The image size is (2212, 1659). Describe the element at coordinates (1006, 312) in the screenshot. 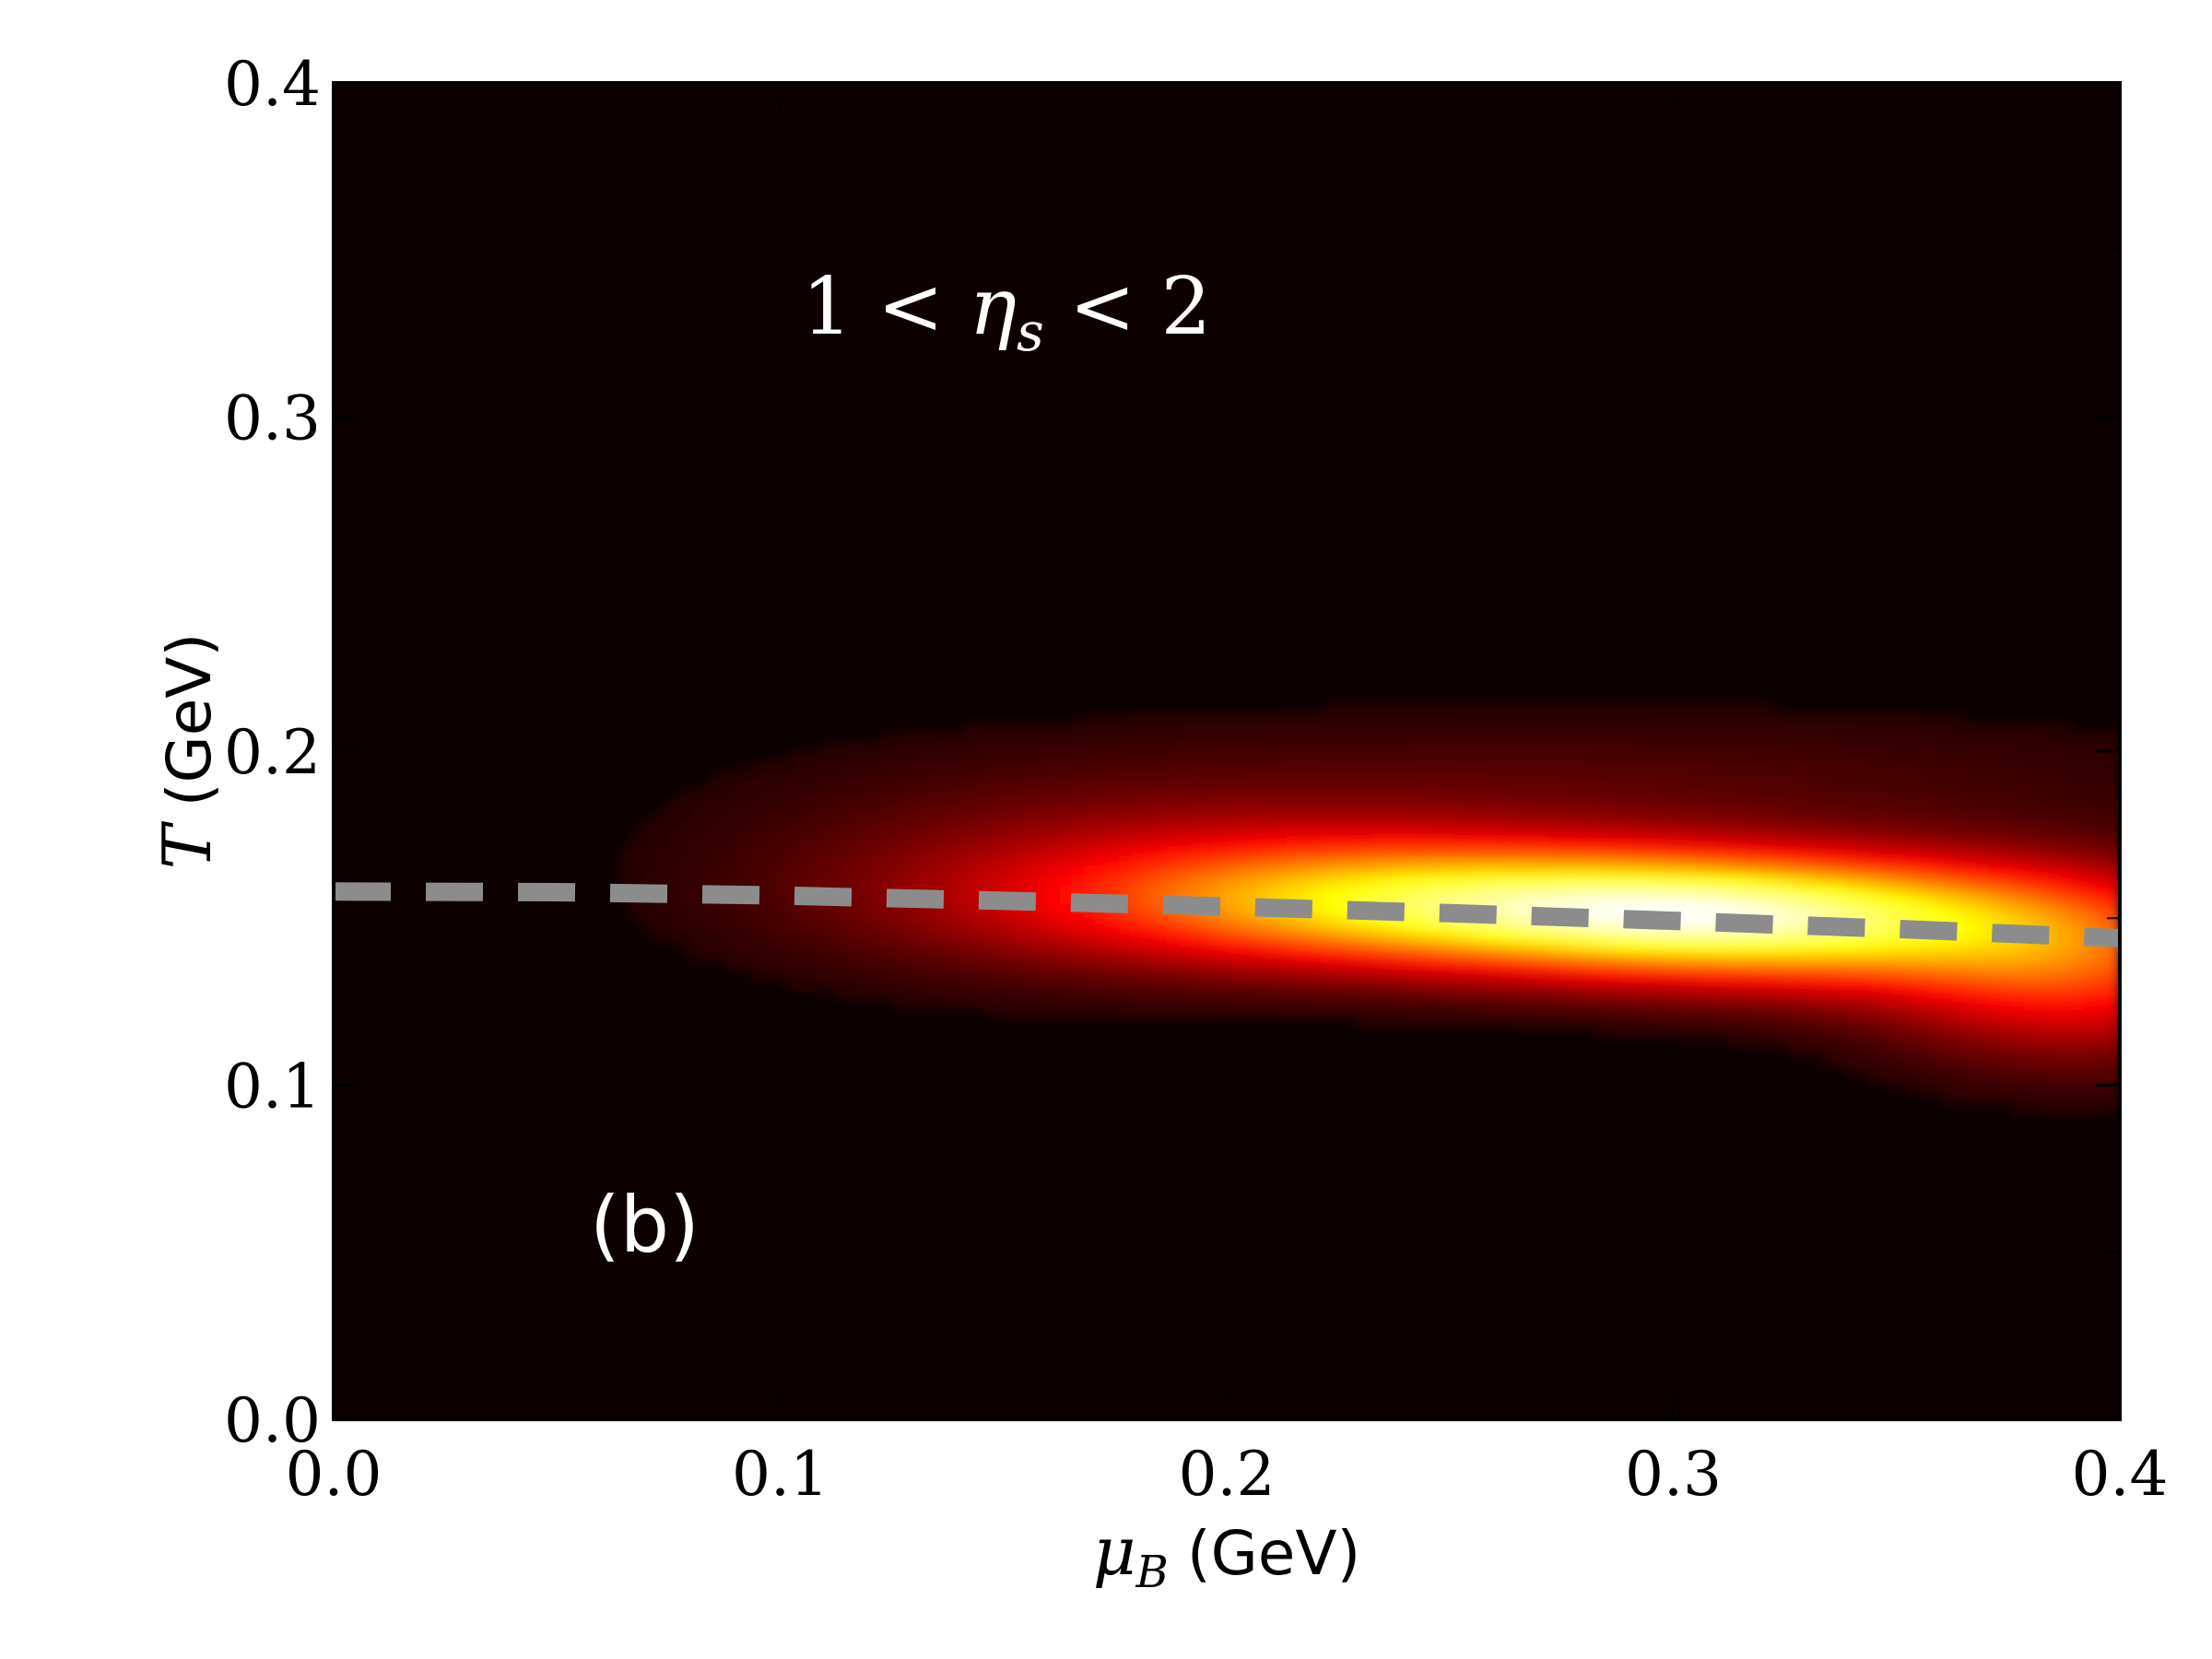

I see `eta-range-annotation: 1 < ηs < 2` at that location.